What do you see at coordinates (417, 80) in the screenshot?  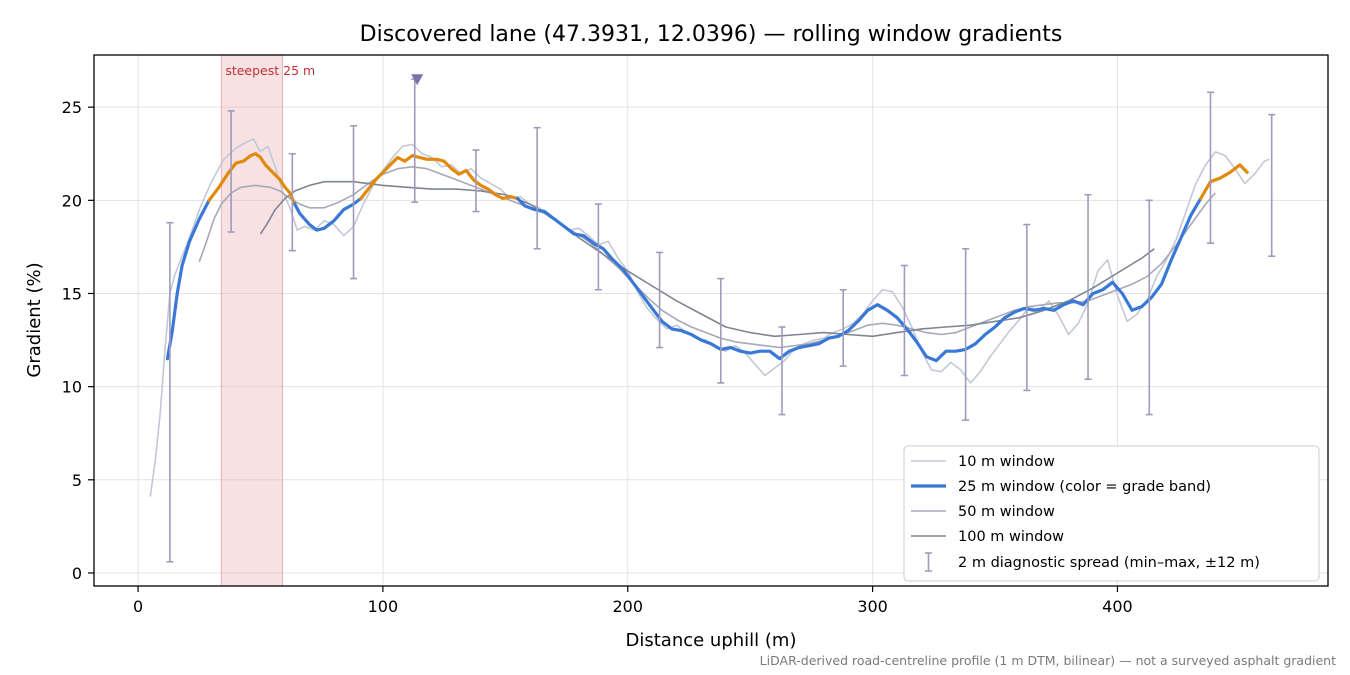 I see `peak-marker` at bounding box center [417, 80].